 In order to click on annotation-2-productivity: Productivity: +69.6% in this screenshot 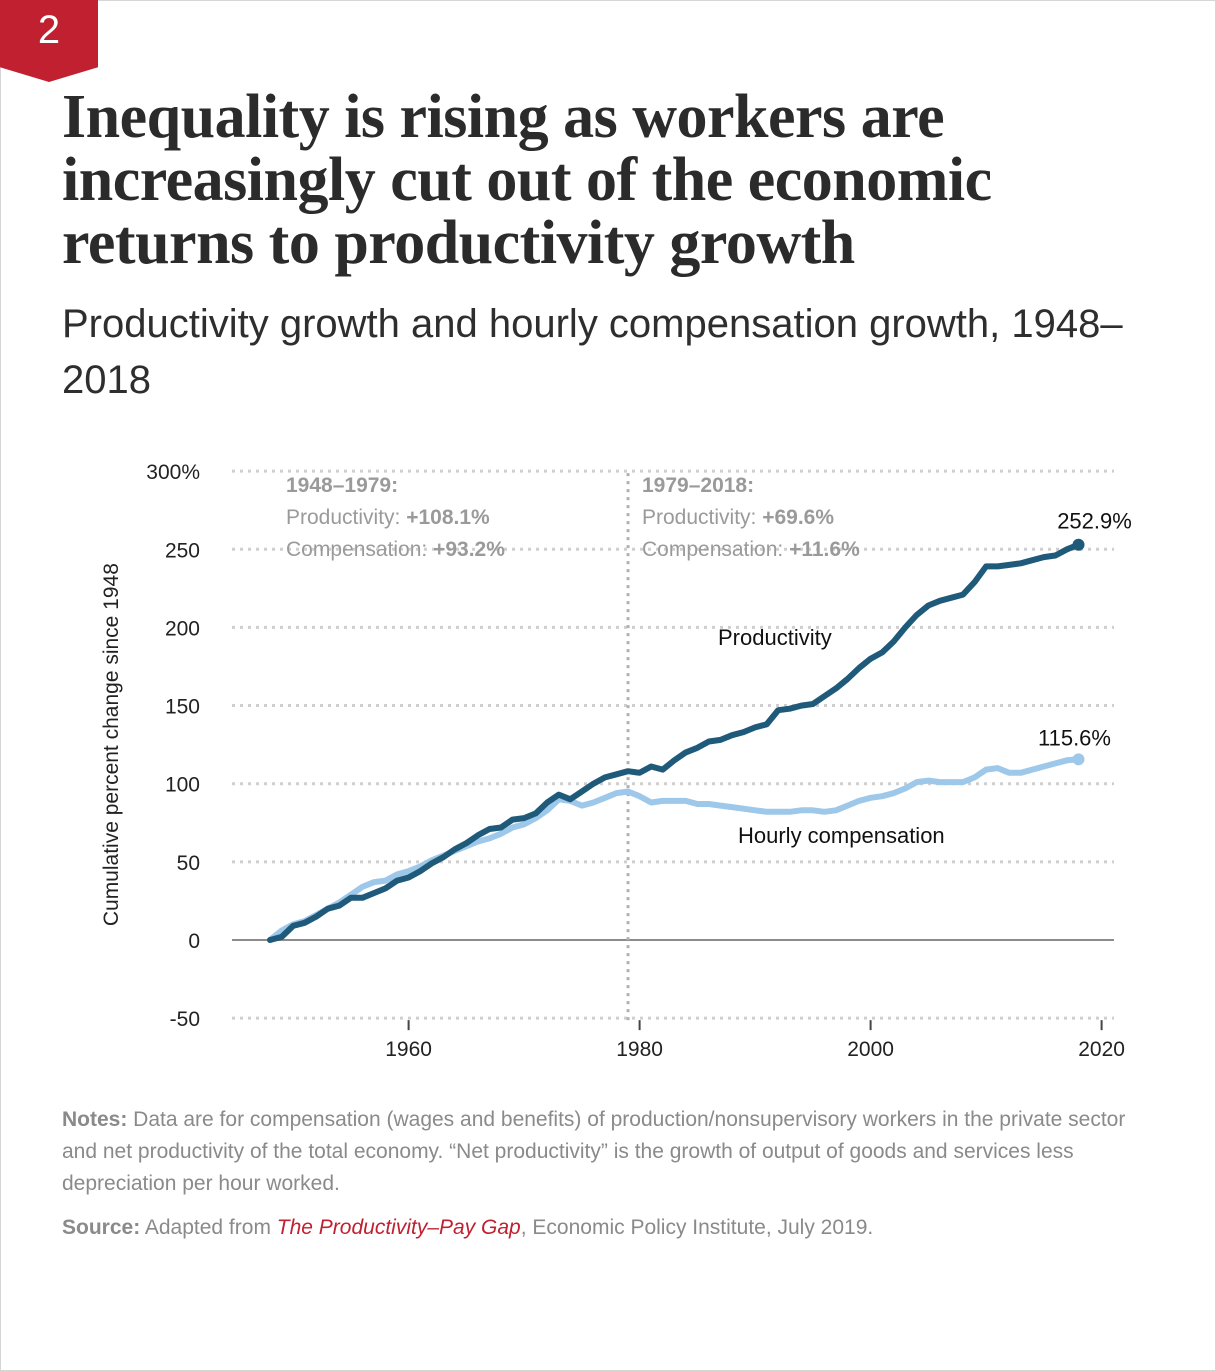, I will do `click(738, 517)`.